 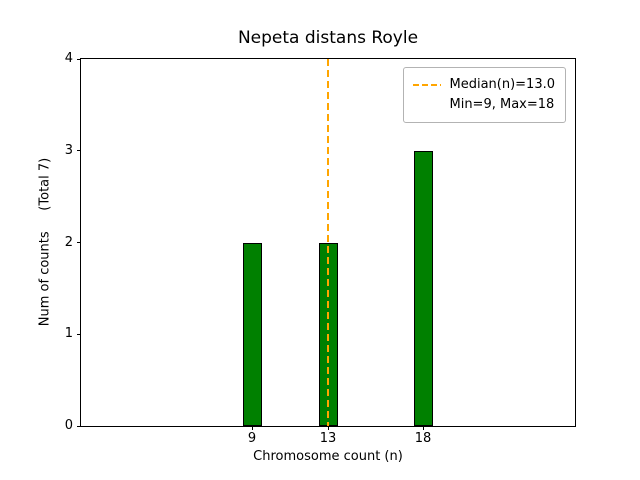 What do you see at coordinates (423, 438) in the screenshot?
I see `x-tick-label: 18` at bounding box center [423, 438].